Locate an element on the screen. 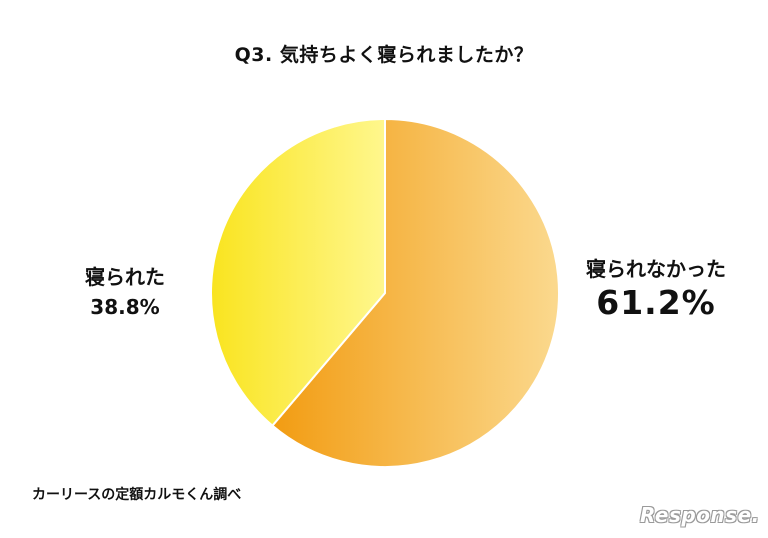 The height and width of the screenshot is (538, 768). slice-label-not-slept: 寝られなかった 61.2% is located at coordinates (656, 290).